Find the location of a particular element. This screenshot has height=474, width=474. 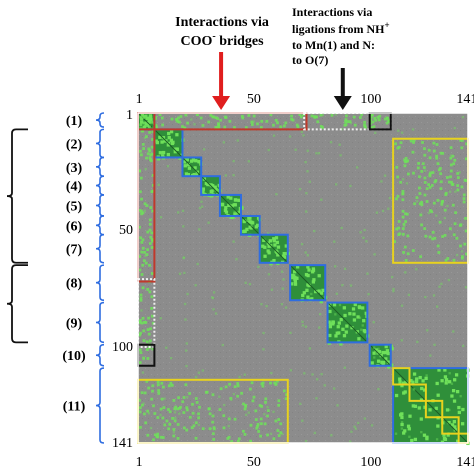

bottom-tick-label: 50 is located at coordinates (254, 462).